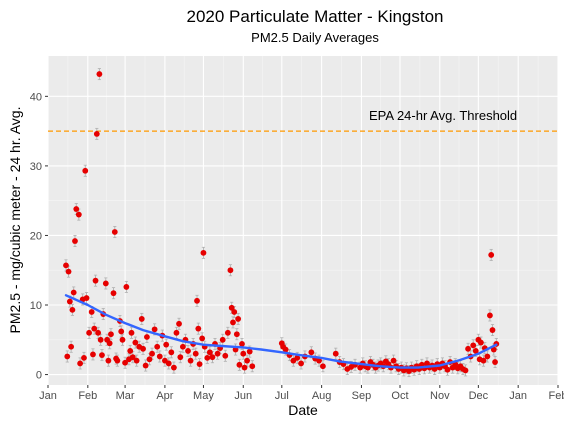 The image size is (564, 426). I want to click on x-tick-label: May, so click(203, 396).